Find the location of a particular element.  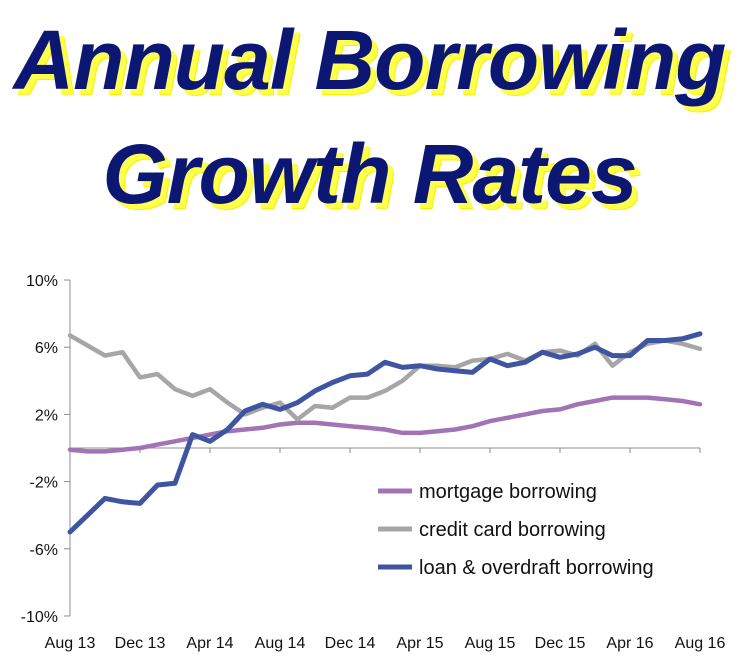

x-tick-label: Aug 16 is located at coordinates (700, 643).